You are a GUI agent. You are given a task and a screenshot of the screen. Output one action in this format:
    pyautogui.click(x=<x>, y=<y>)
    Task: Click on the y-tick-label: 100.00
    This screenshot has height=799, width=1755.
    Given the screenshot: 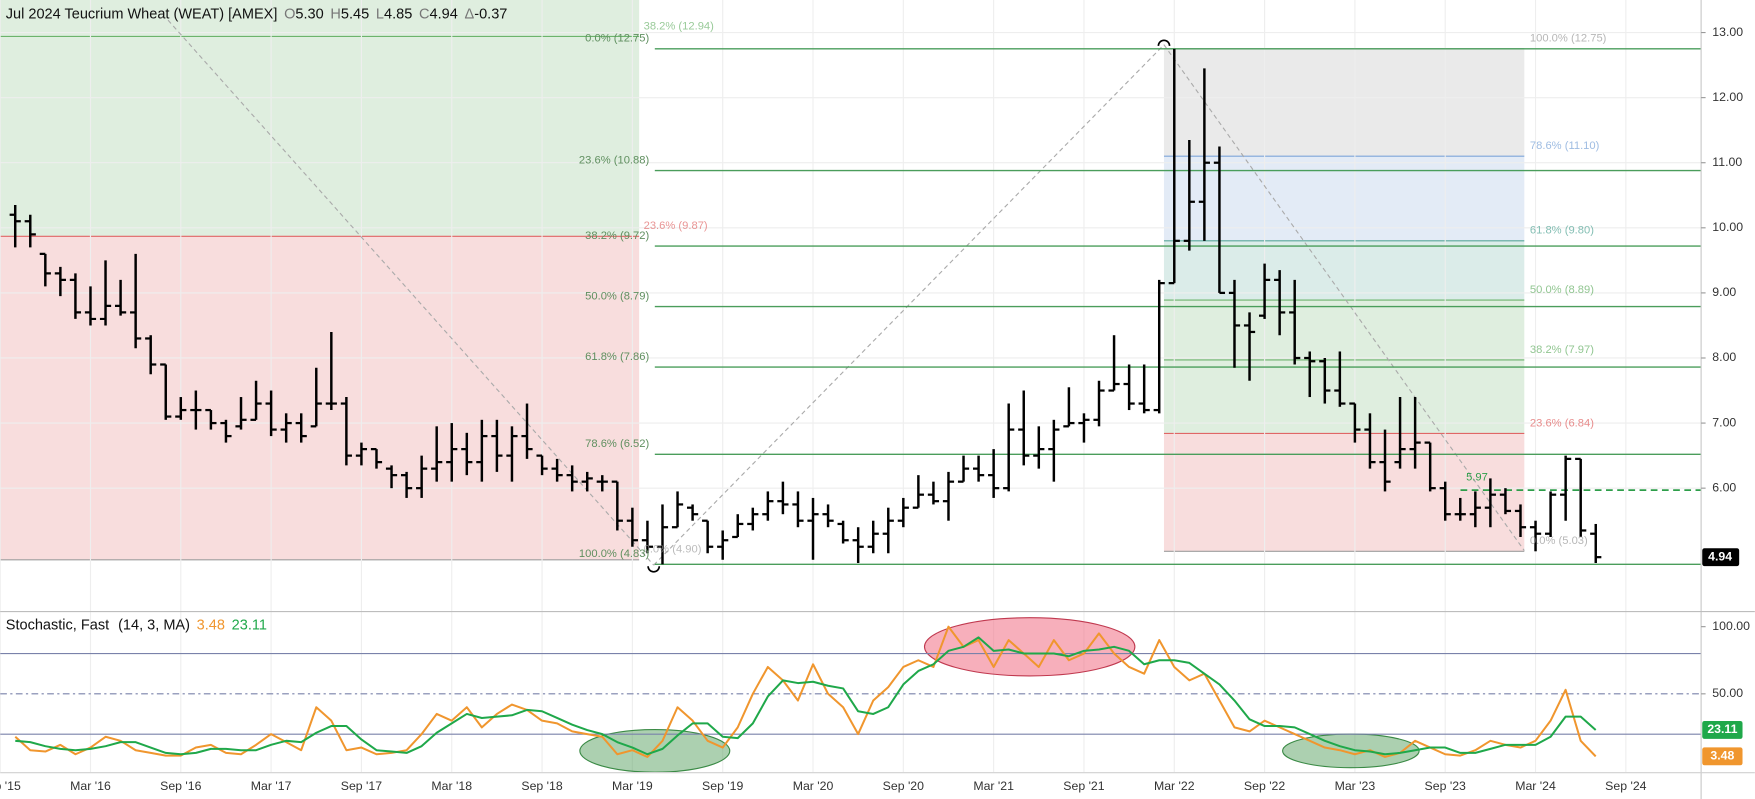 What is the action you would take?
    pyautogui.click(x=1731, y=626)
    